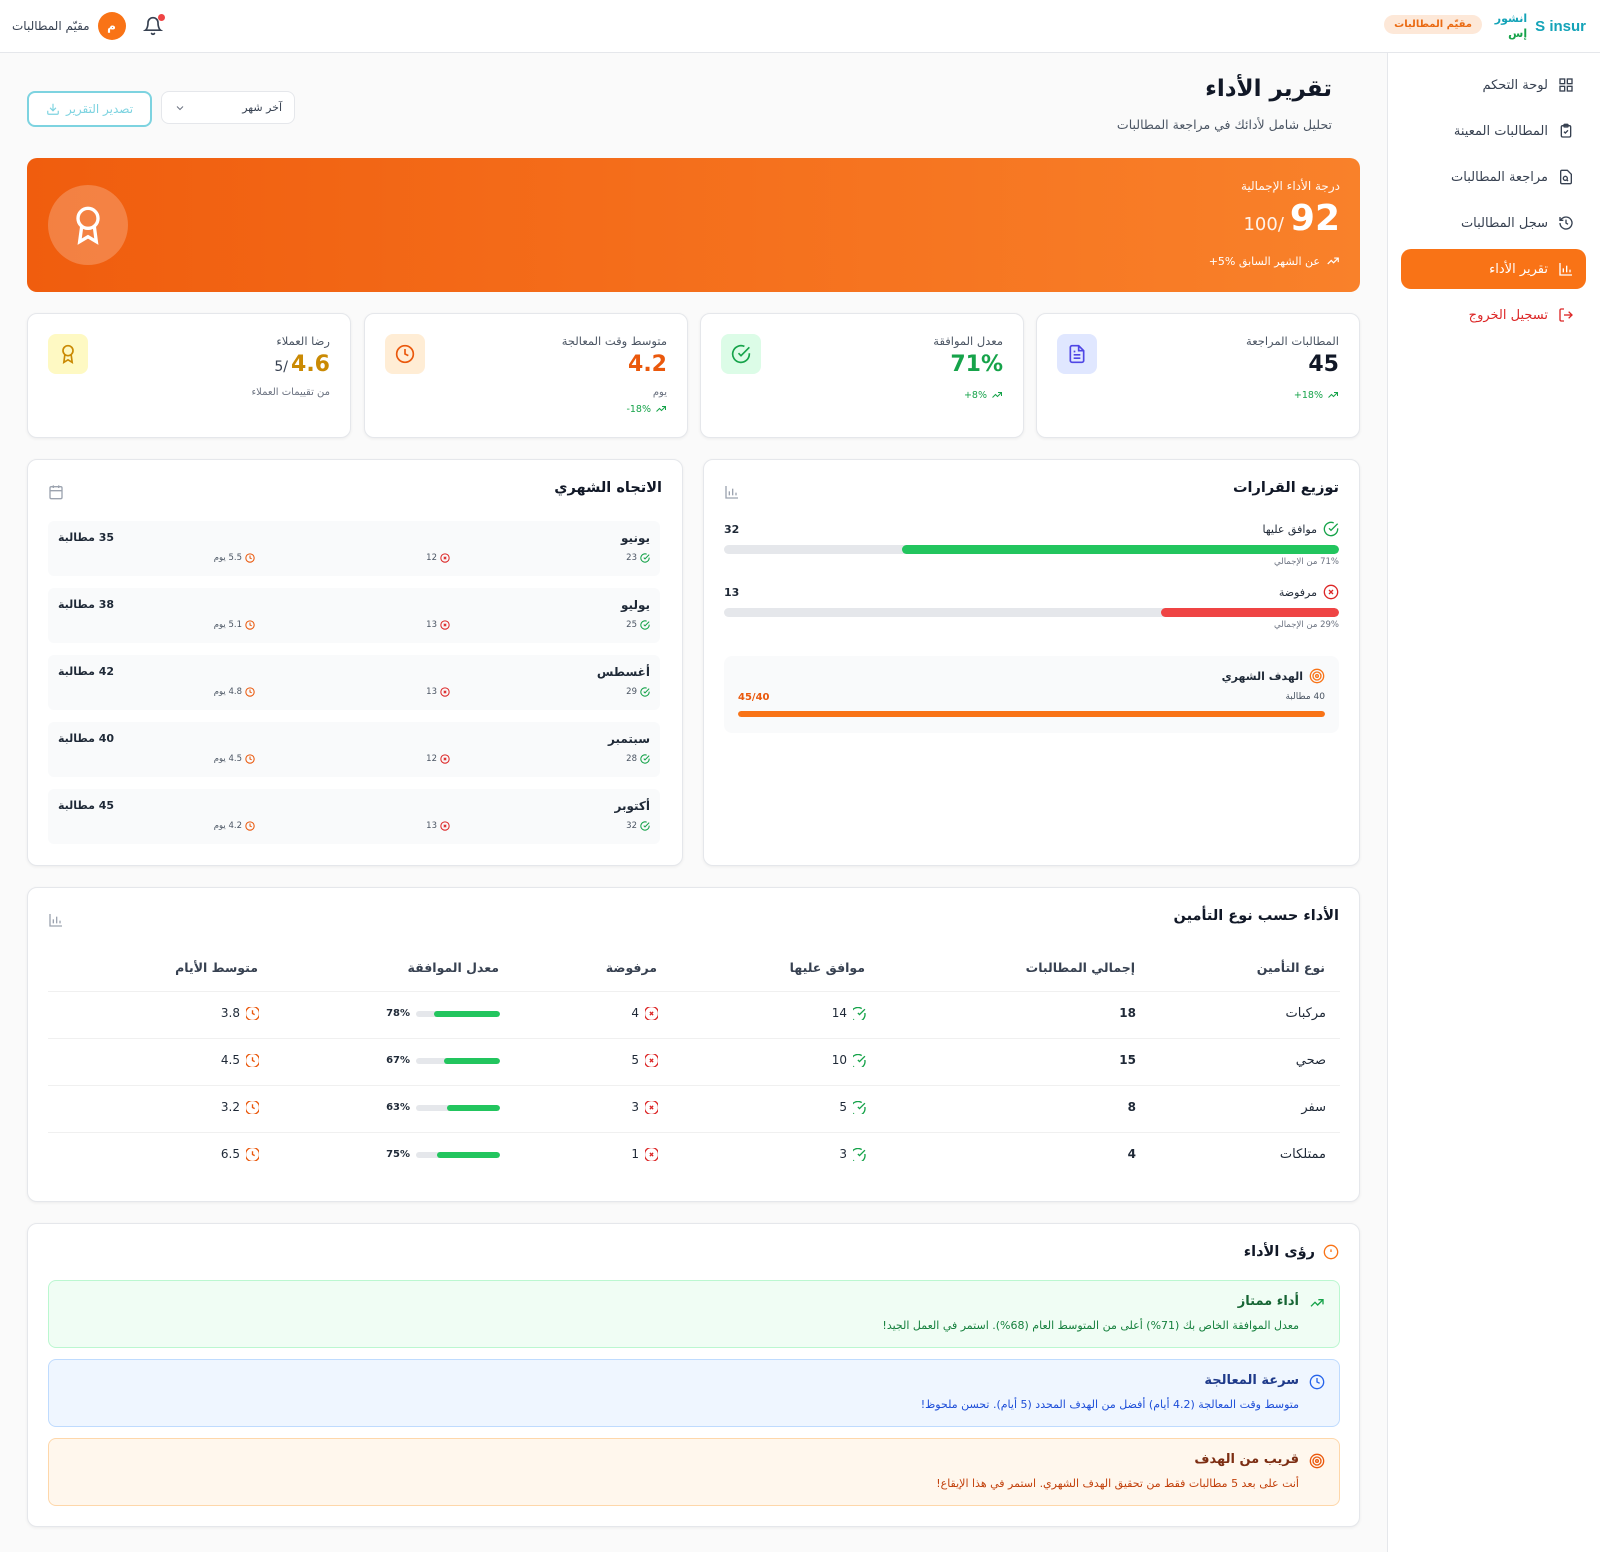 The image size is (1600, 1552). I want to click on bar-chart-icon, so click(55, 920).